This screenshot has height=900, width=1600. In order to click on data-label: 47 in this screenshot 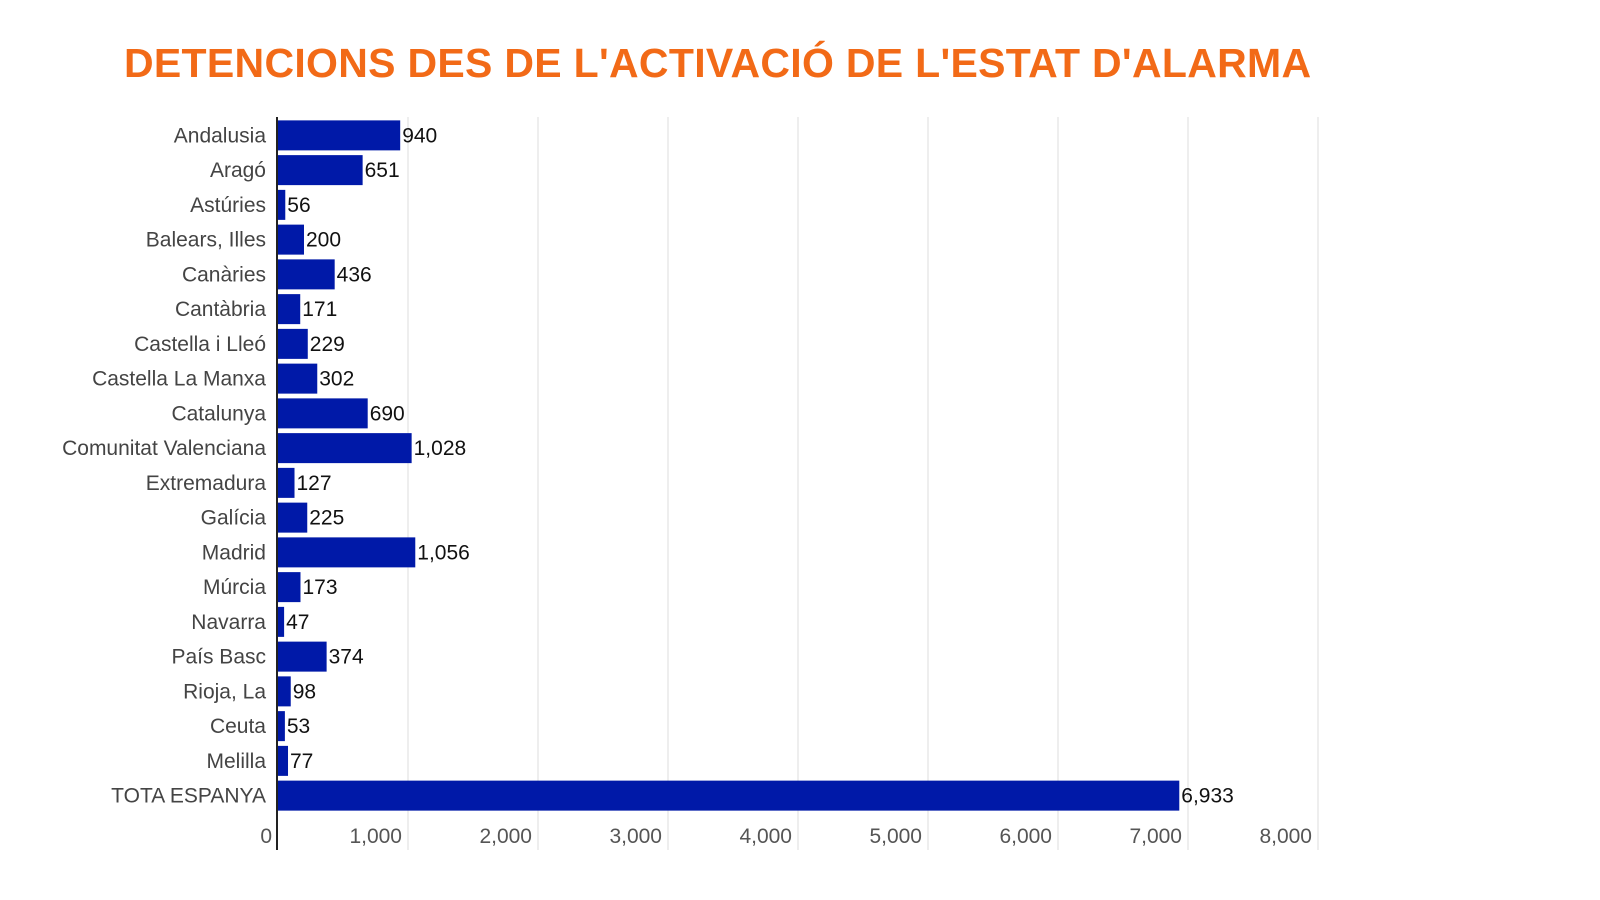, I will do `click(297, 622)`.